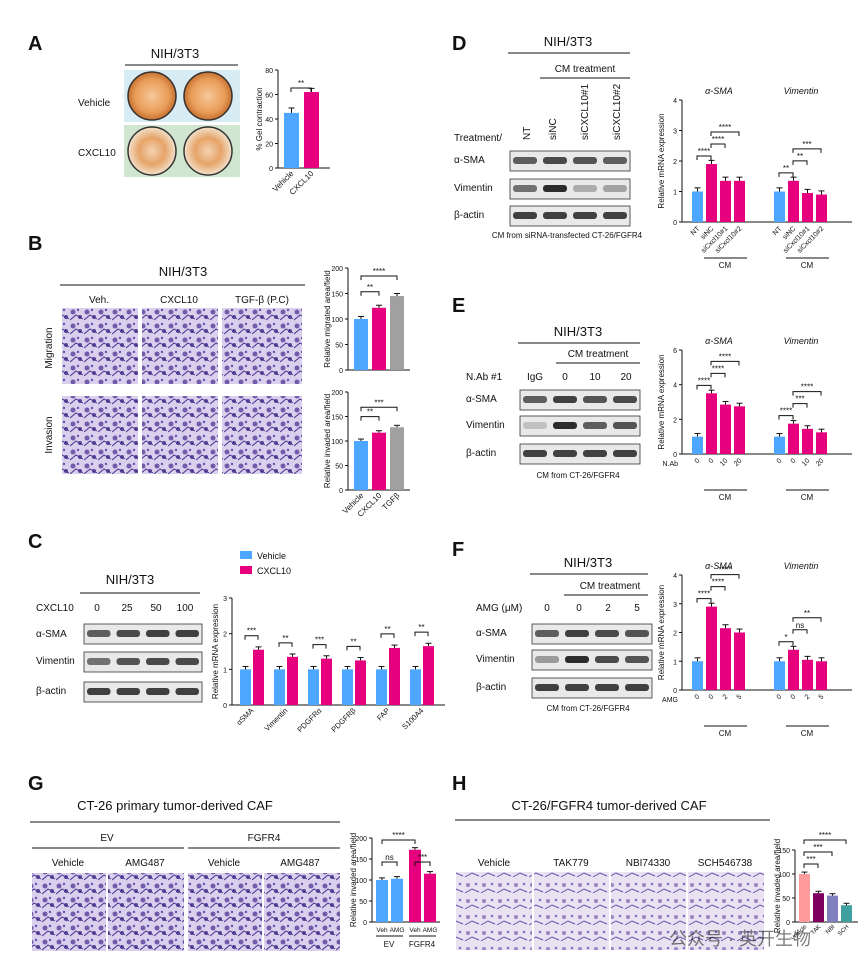  What do you see at coordinates (55, 608) in the screenshot?
I see `treatment-label: CXCL10` at bounding box center [55, 608].